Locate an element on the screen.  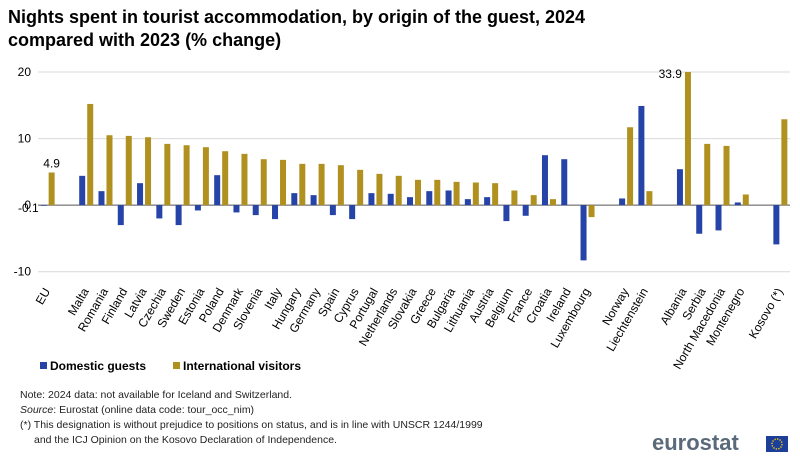
x-tick-label: Kosovo (*) is located at coordinates (766, 314).